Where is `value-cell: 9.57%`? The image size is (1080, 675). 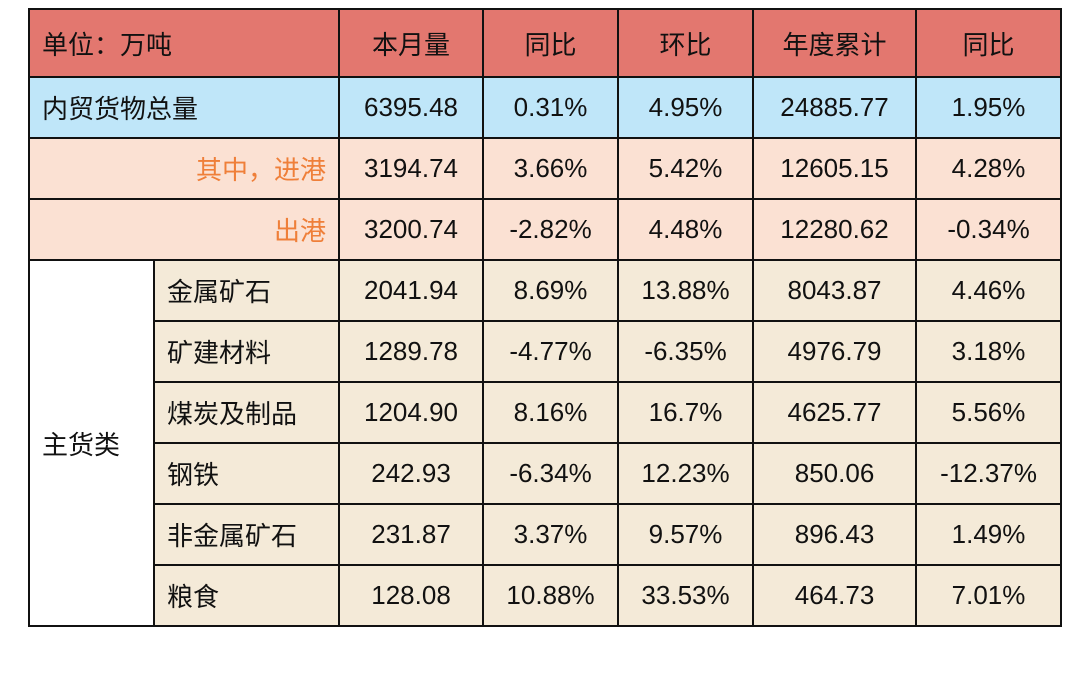
value-cell: 9.57% is located at coordinates (686, 534).